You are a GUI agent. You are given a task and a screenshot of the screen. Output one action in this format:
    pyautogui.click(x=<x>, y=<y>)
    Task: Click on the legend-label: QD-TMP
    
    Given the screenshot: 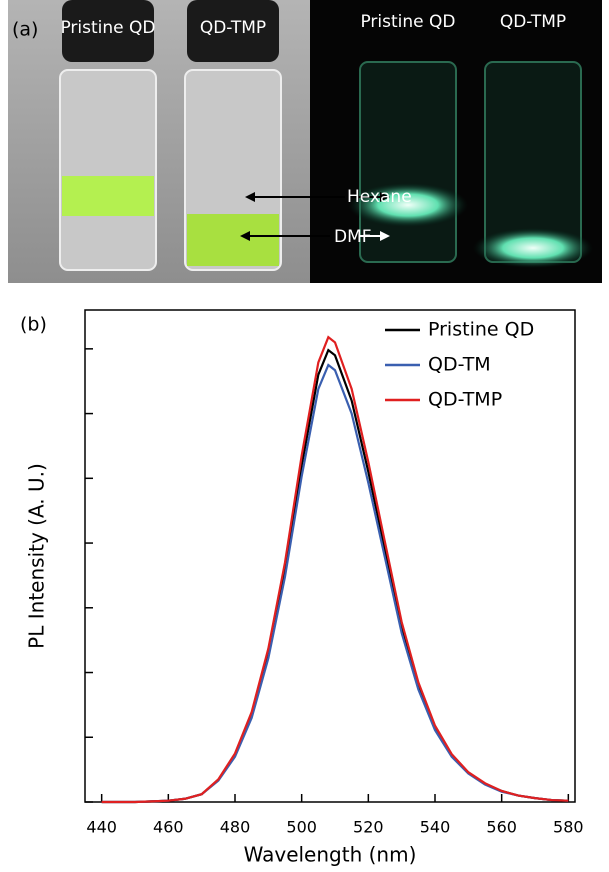 What is the action you would take?
    pyautogui.click(x=465, y=400)
    